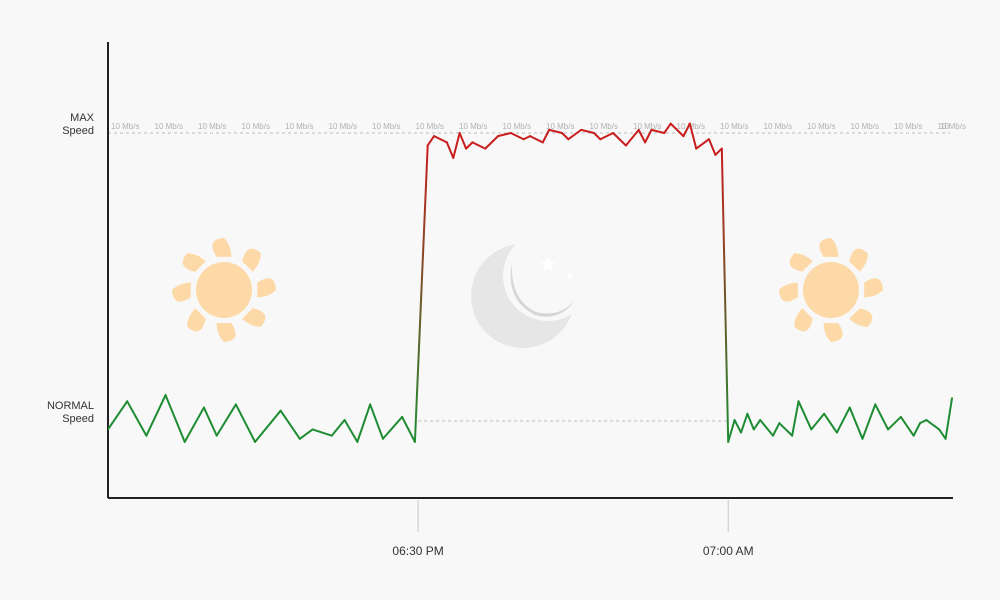 The width and height of the screenshot is (1000, 600). What do you see at coordinates (70, 412) in the screenshot?
I see `y-label-normal: NORMAL Speed` at bounding box center [70, 412].